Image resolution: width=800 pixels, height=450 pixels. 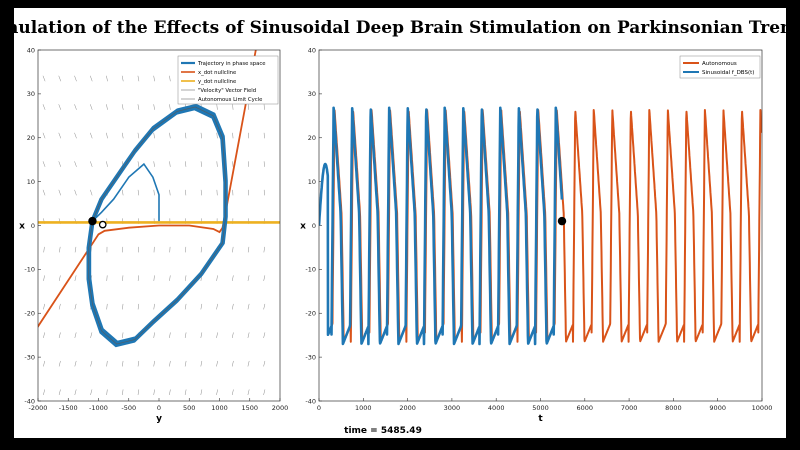 What do you see at coordinates (128, 408) in the screenshot?
I see `x-tick-label: -500` at bounding box center [128, 408].